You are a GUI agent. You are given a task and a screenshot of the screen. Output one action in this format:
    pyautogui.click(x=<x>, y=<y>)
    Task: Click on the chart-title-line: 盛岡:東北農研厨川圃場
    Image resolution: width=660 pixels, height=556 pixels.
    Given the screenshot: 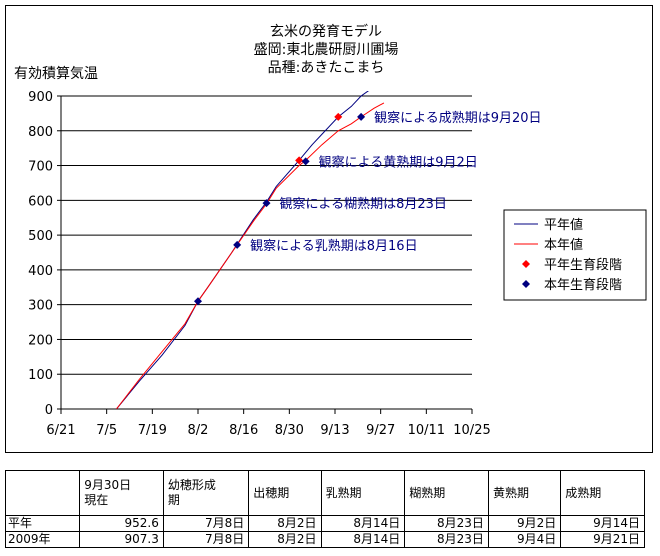 What is the action you would take?
    pyautogui.click(x=326, y=50)
    